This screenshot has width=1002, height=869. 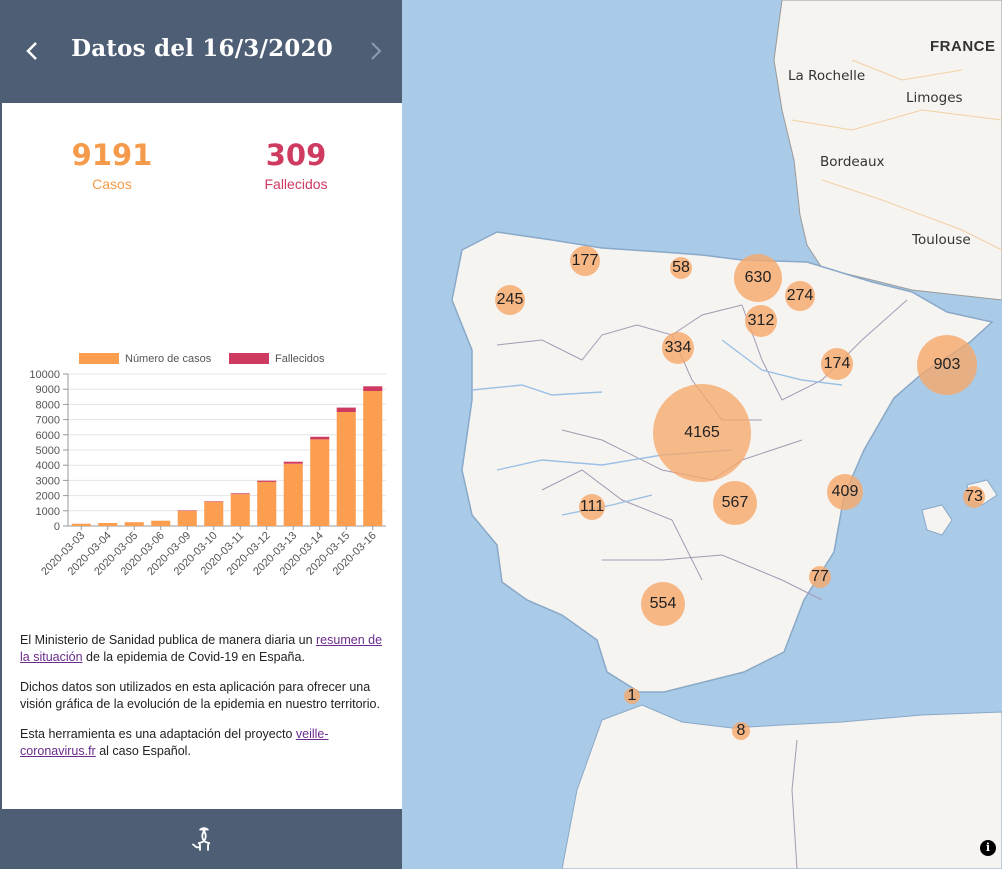 What do you see at coordinates (193, 657) in the screenshot?
I see `paragraph-1-text-end: de la epidemia de Covid-19 en España.` at bounding box center [193, 657].